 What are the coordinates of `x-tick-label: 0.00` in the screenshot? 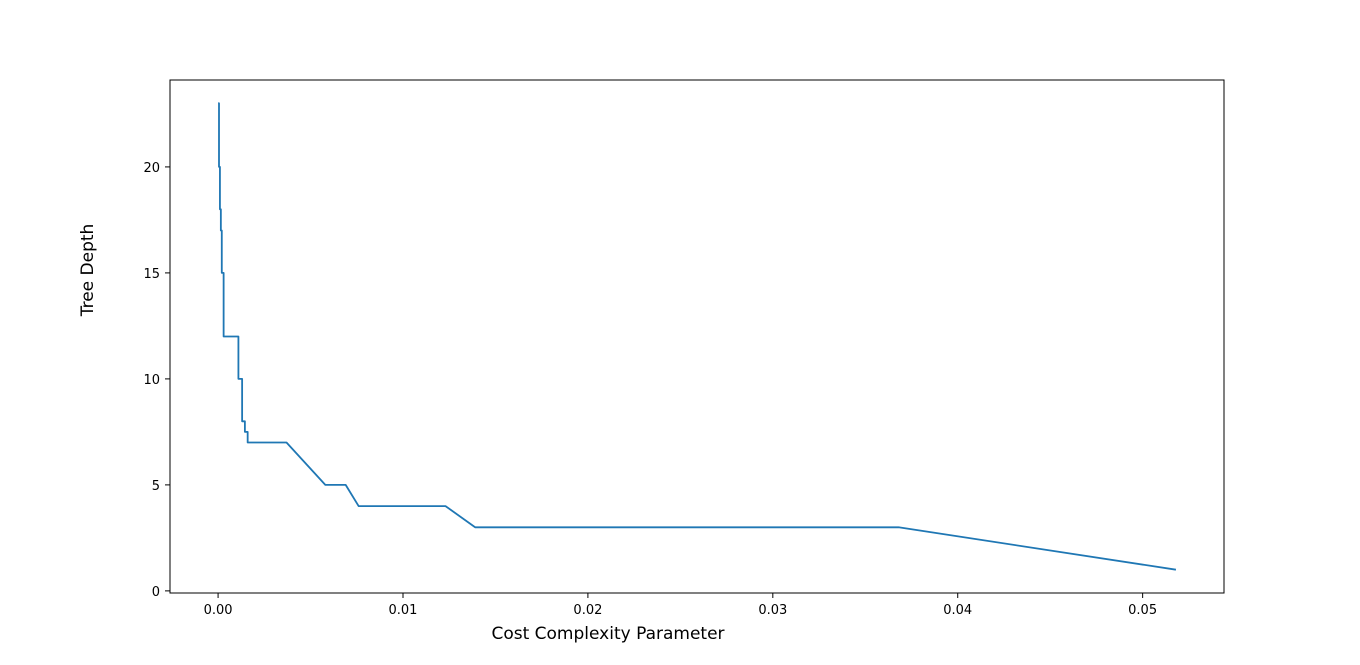 It's located at (218, 610).